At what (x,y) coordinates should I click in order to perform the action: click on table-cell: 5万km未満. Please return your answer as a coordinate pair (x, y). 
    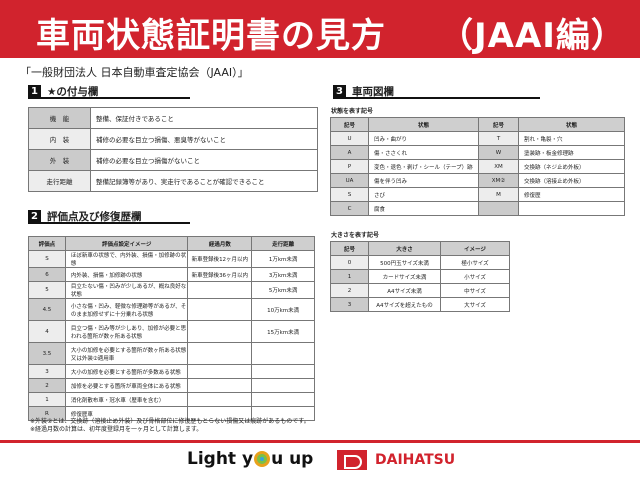
    Looking at the image, I should click on (283, 290).